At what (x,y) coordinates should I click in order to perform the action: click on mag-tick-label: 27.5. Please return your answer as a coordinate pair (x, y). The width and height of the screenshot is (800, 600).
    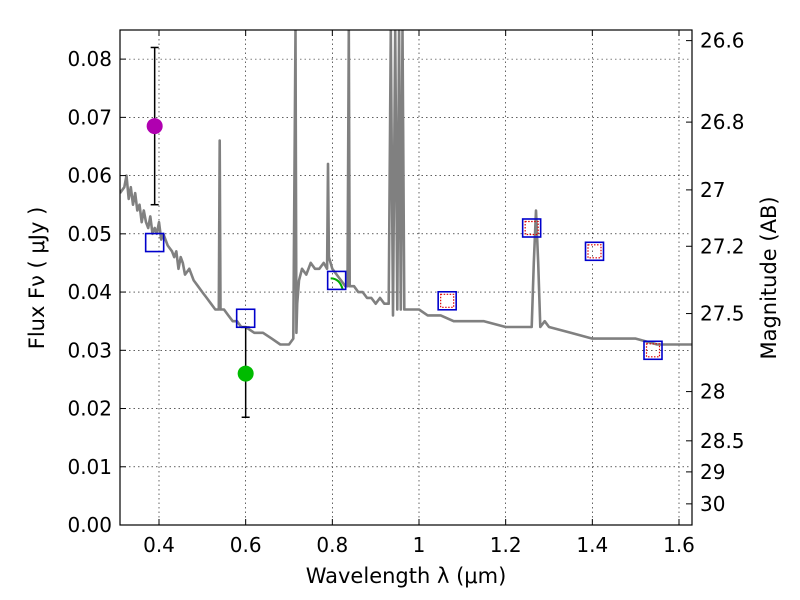
    Looking at the image, I should click on (722, 314).